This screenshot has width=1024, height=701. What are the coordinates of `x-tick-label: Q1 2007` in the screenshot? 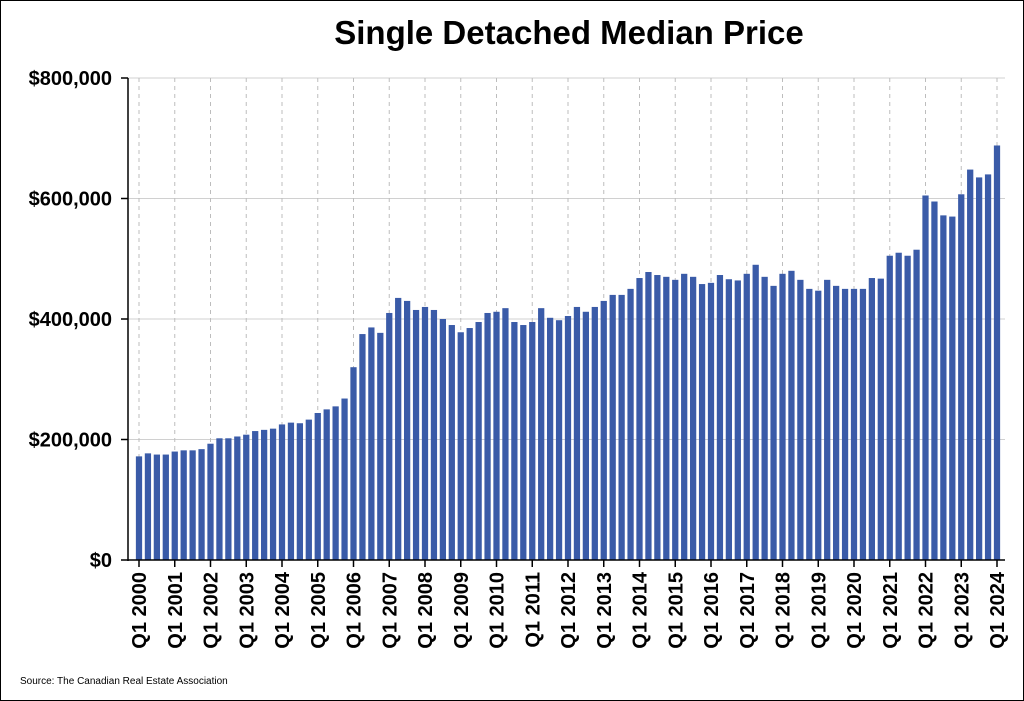 It's located at (390, 610).